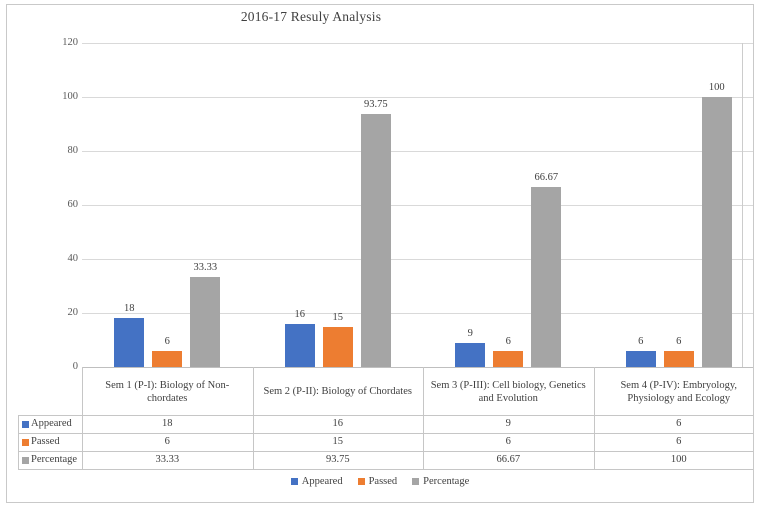  I want to click on series-name: Appeared, so click(51, 423).